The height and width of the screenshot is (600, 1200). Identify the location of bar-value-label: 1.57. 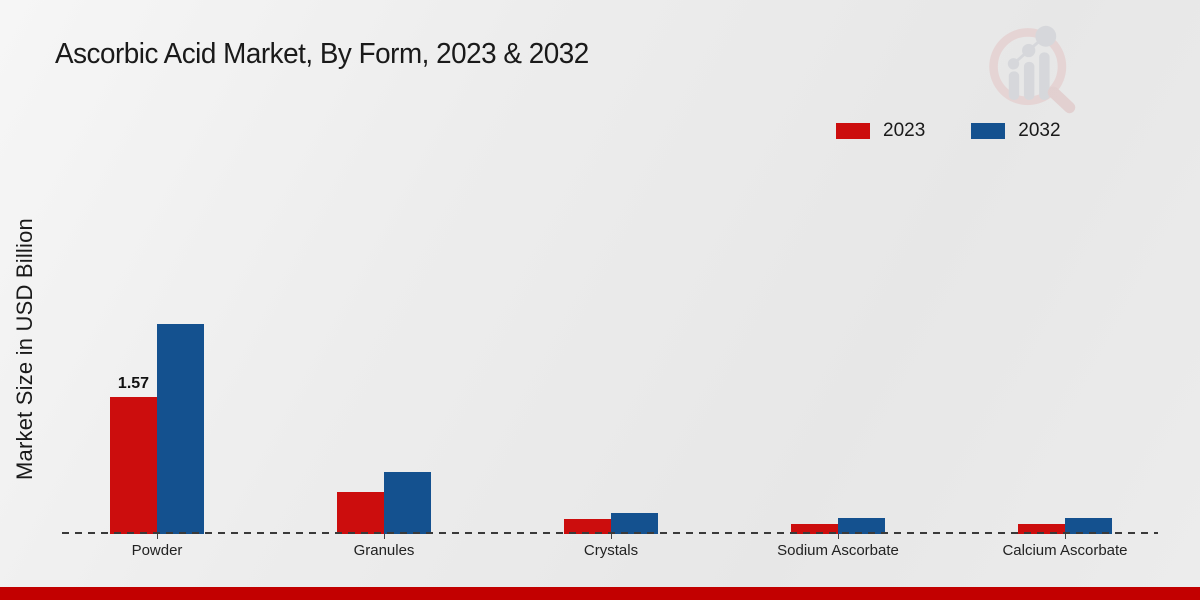
(133, 383).